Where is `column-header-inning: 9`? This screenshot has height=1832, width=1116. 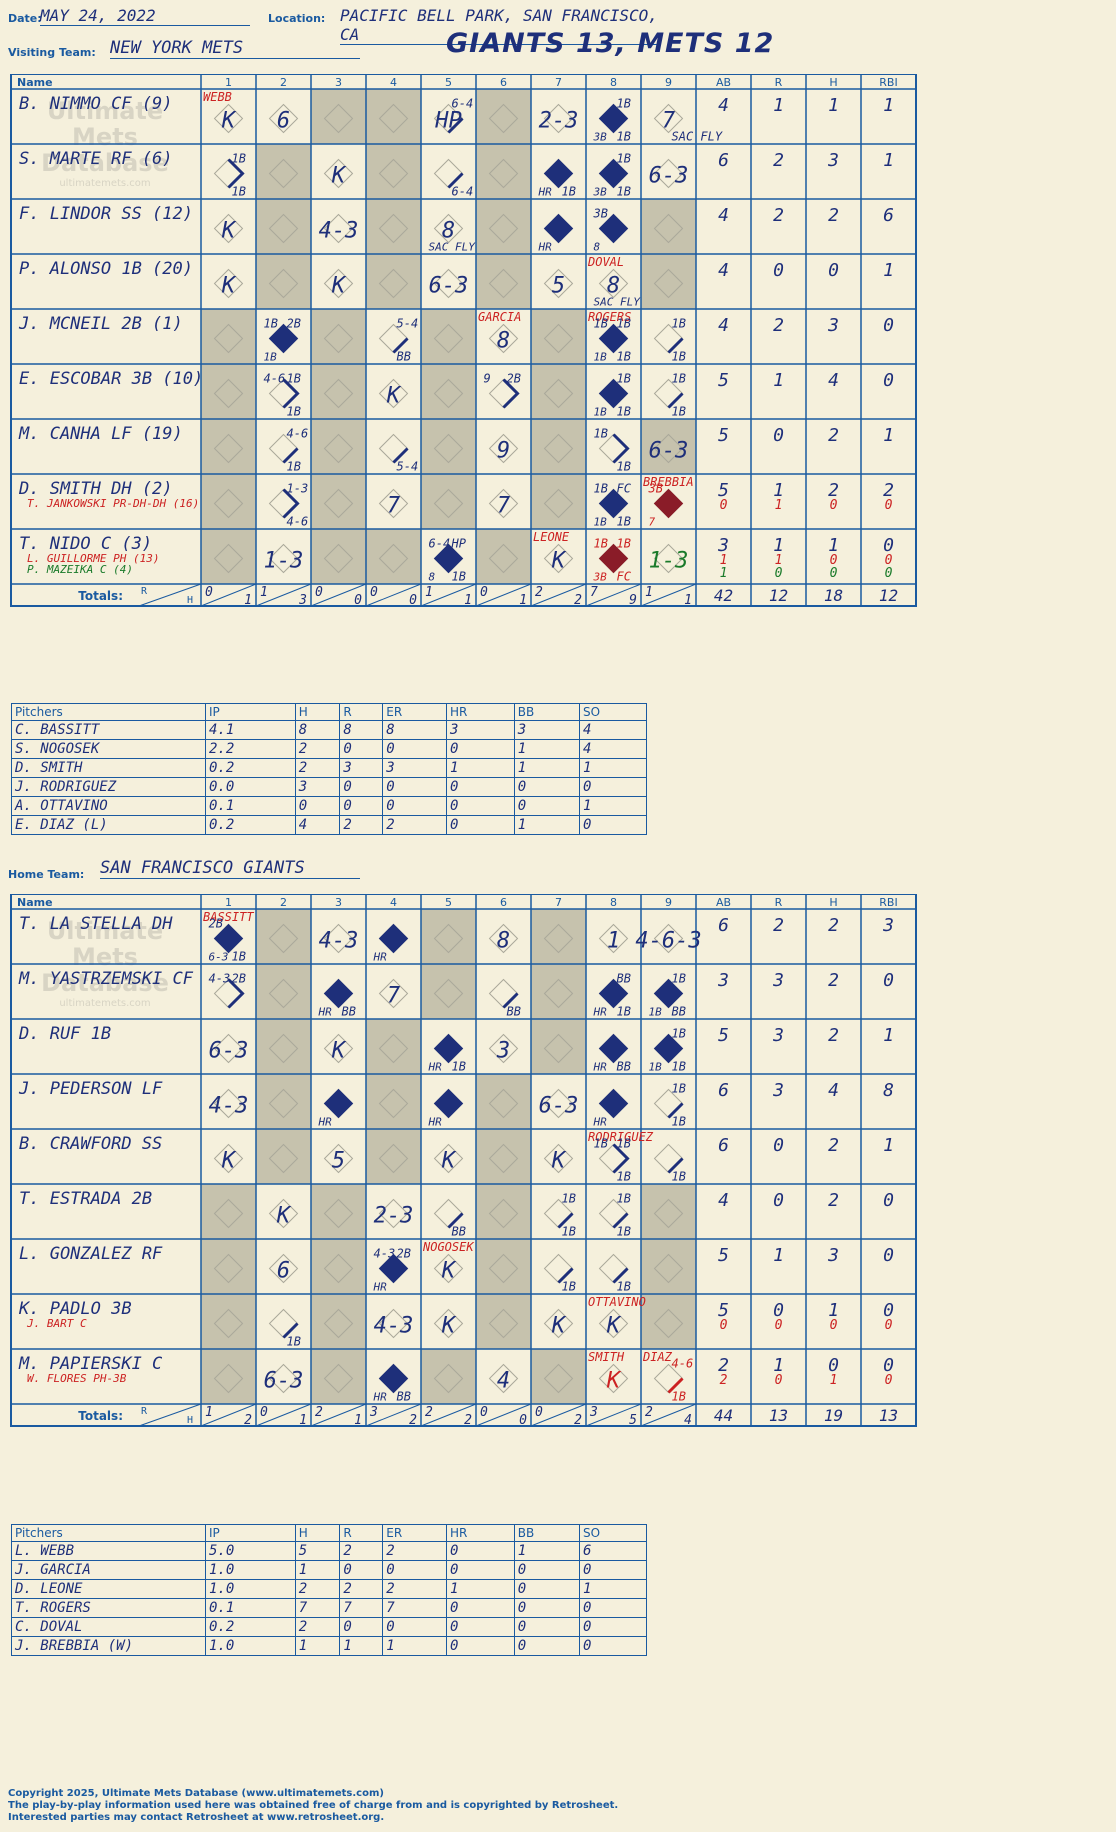
column-header-inning: 9 is located at coordinates (668, 82).